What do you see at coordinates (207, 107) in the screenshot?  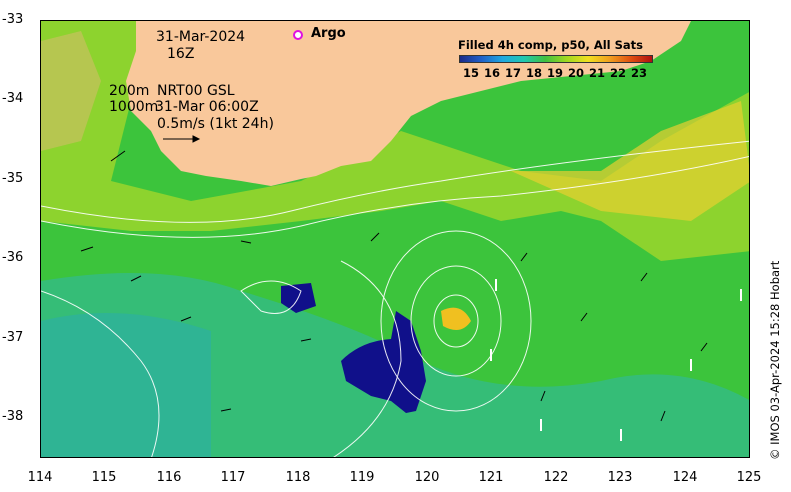 I see `product-time: 31-Mar 06:00Z` at bounding box center [207, 107].